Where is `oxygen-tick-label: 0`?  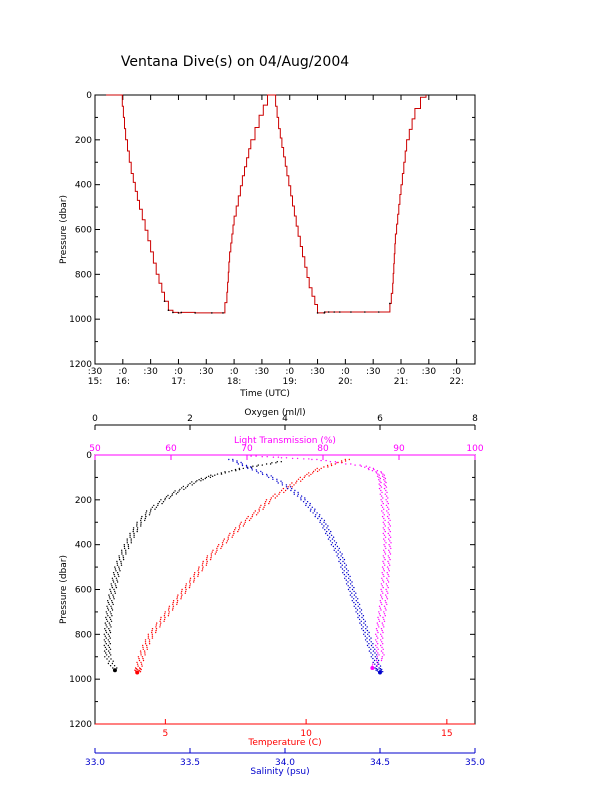
oxygen-tick-label: 0 is located at coordinates (95, 419).